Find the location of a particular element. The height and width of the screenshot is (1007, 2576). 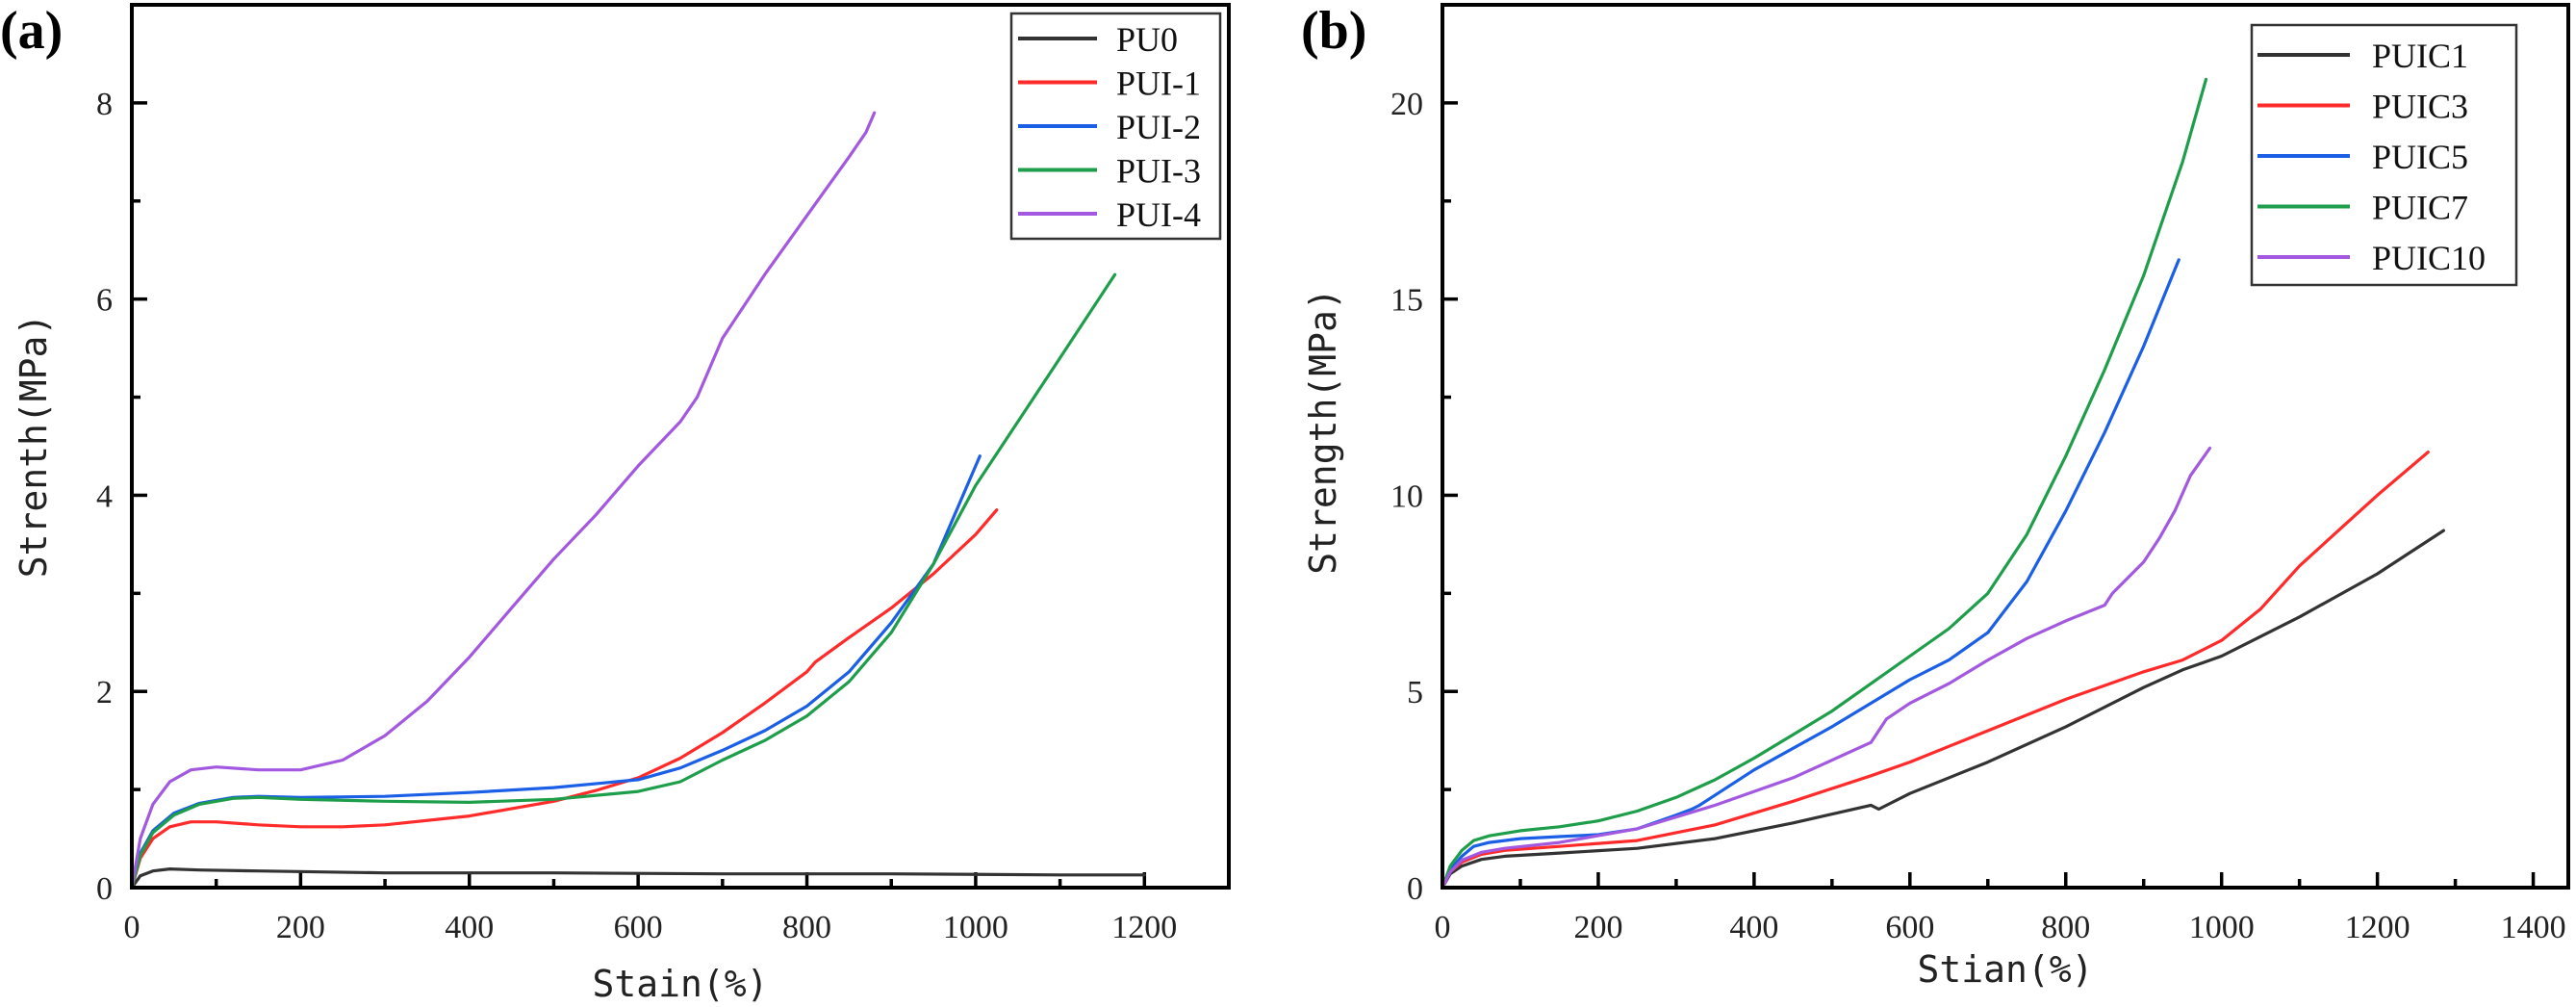

y-tick-label: 4 is located at coordinates (104, 496).